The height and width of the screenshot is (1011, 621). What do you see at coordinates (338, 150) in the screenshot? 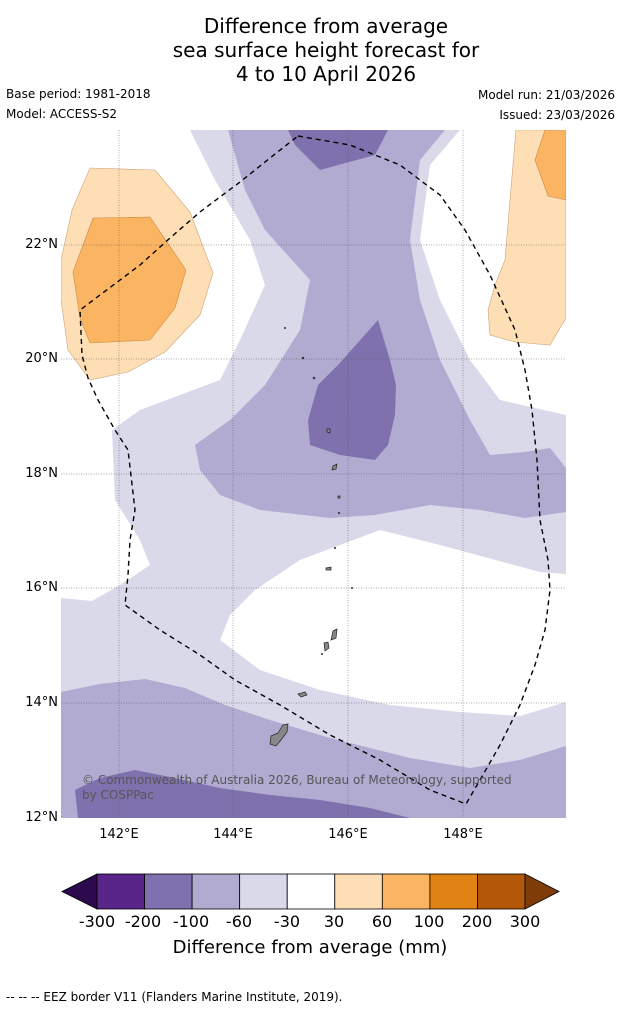
I see `contour-dark-purple-north` at bounding box center [338, 150].